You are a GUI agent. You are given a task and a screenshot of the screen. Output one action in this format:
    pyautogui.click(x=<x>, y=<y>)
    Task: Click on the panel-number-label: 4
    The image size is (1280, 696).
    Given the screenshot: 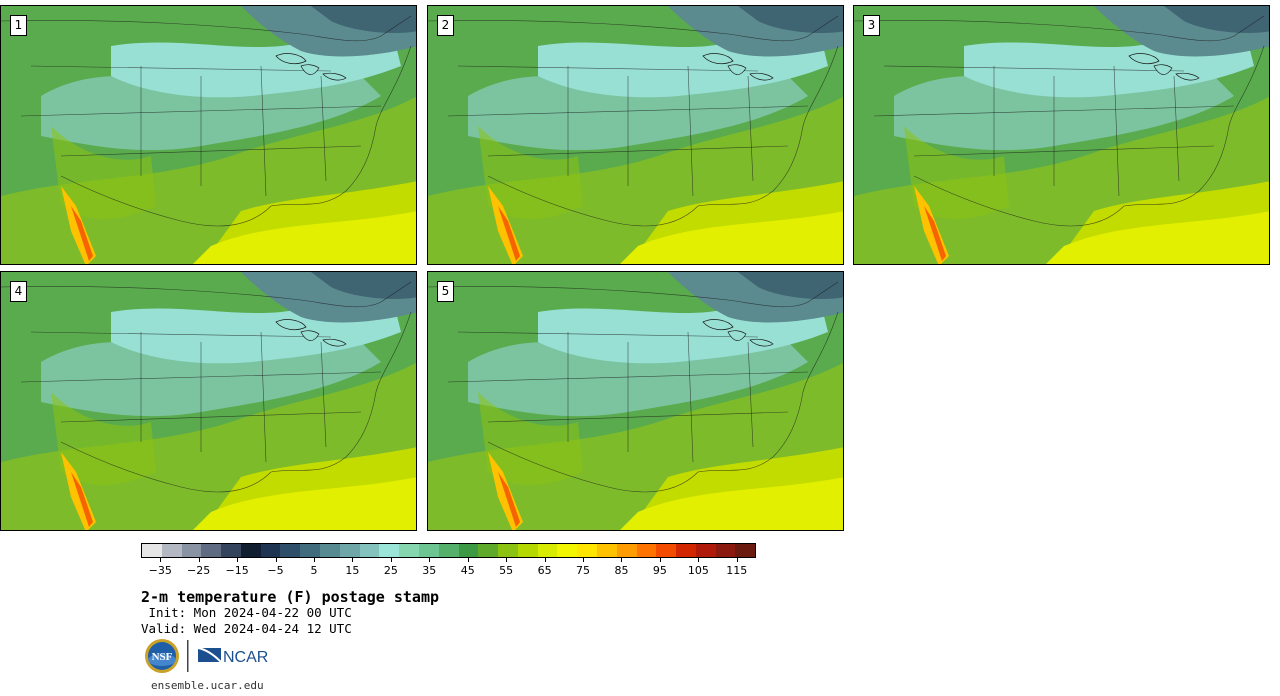 What is the action you would take?
    pyautogui.click(x=18, y=291)
    